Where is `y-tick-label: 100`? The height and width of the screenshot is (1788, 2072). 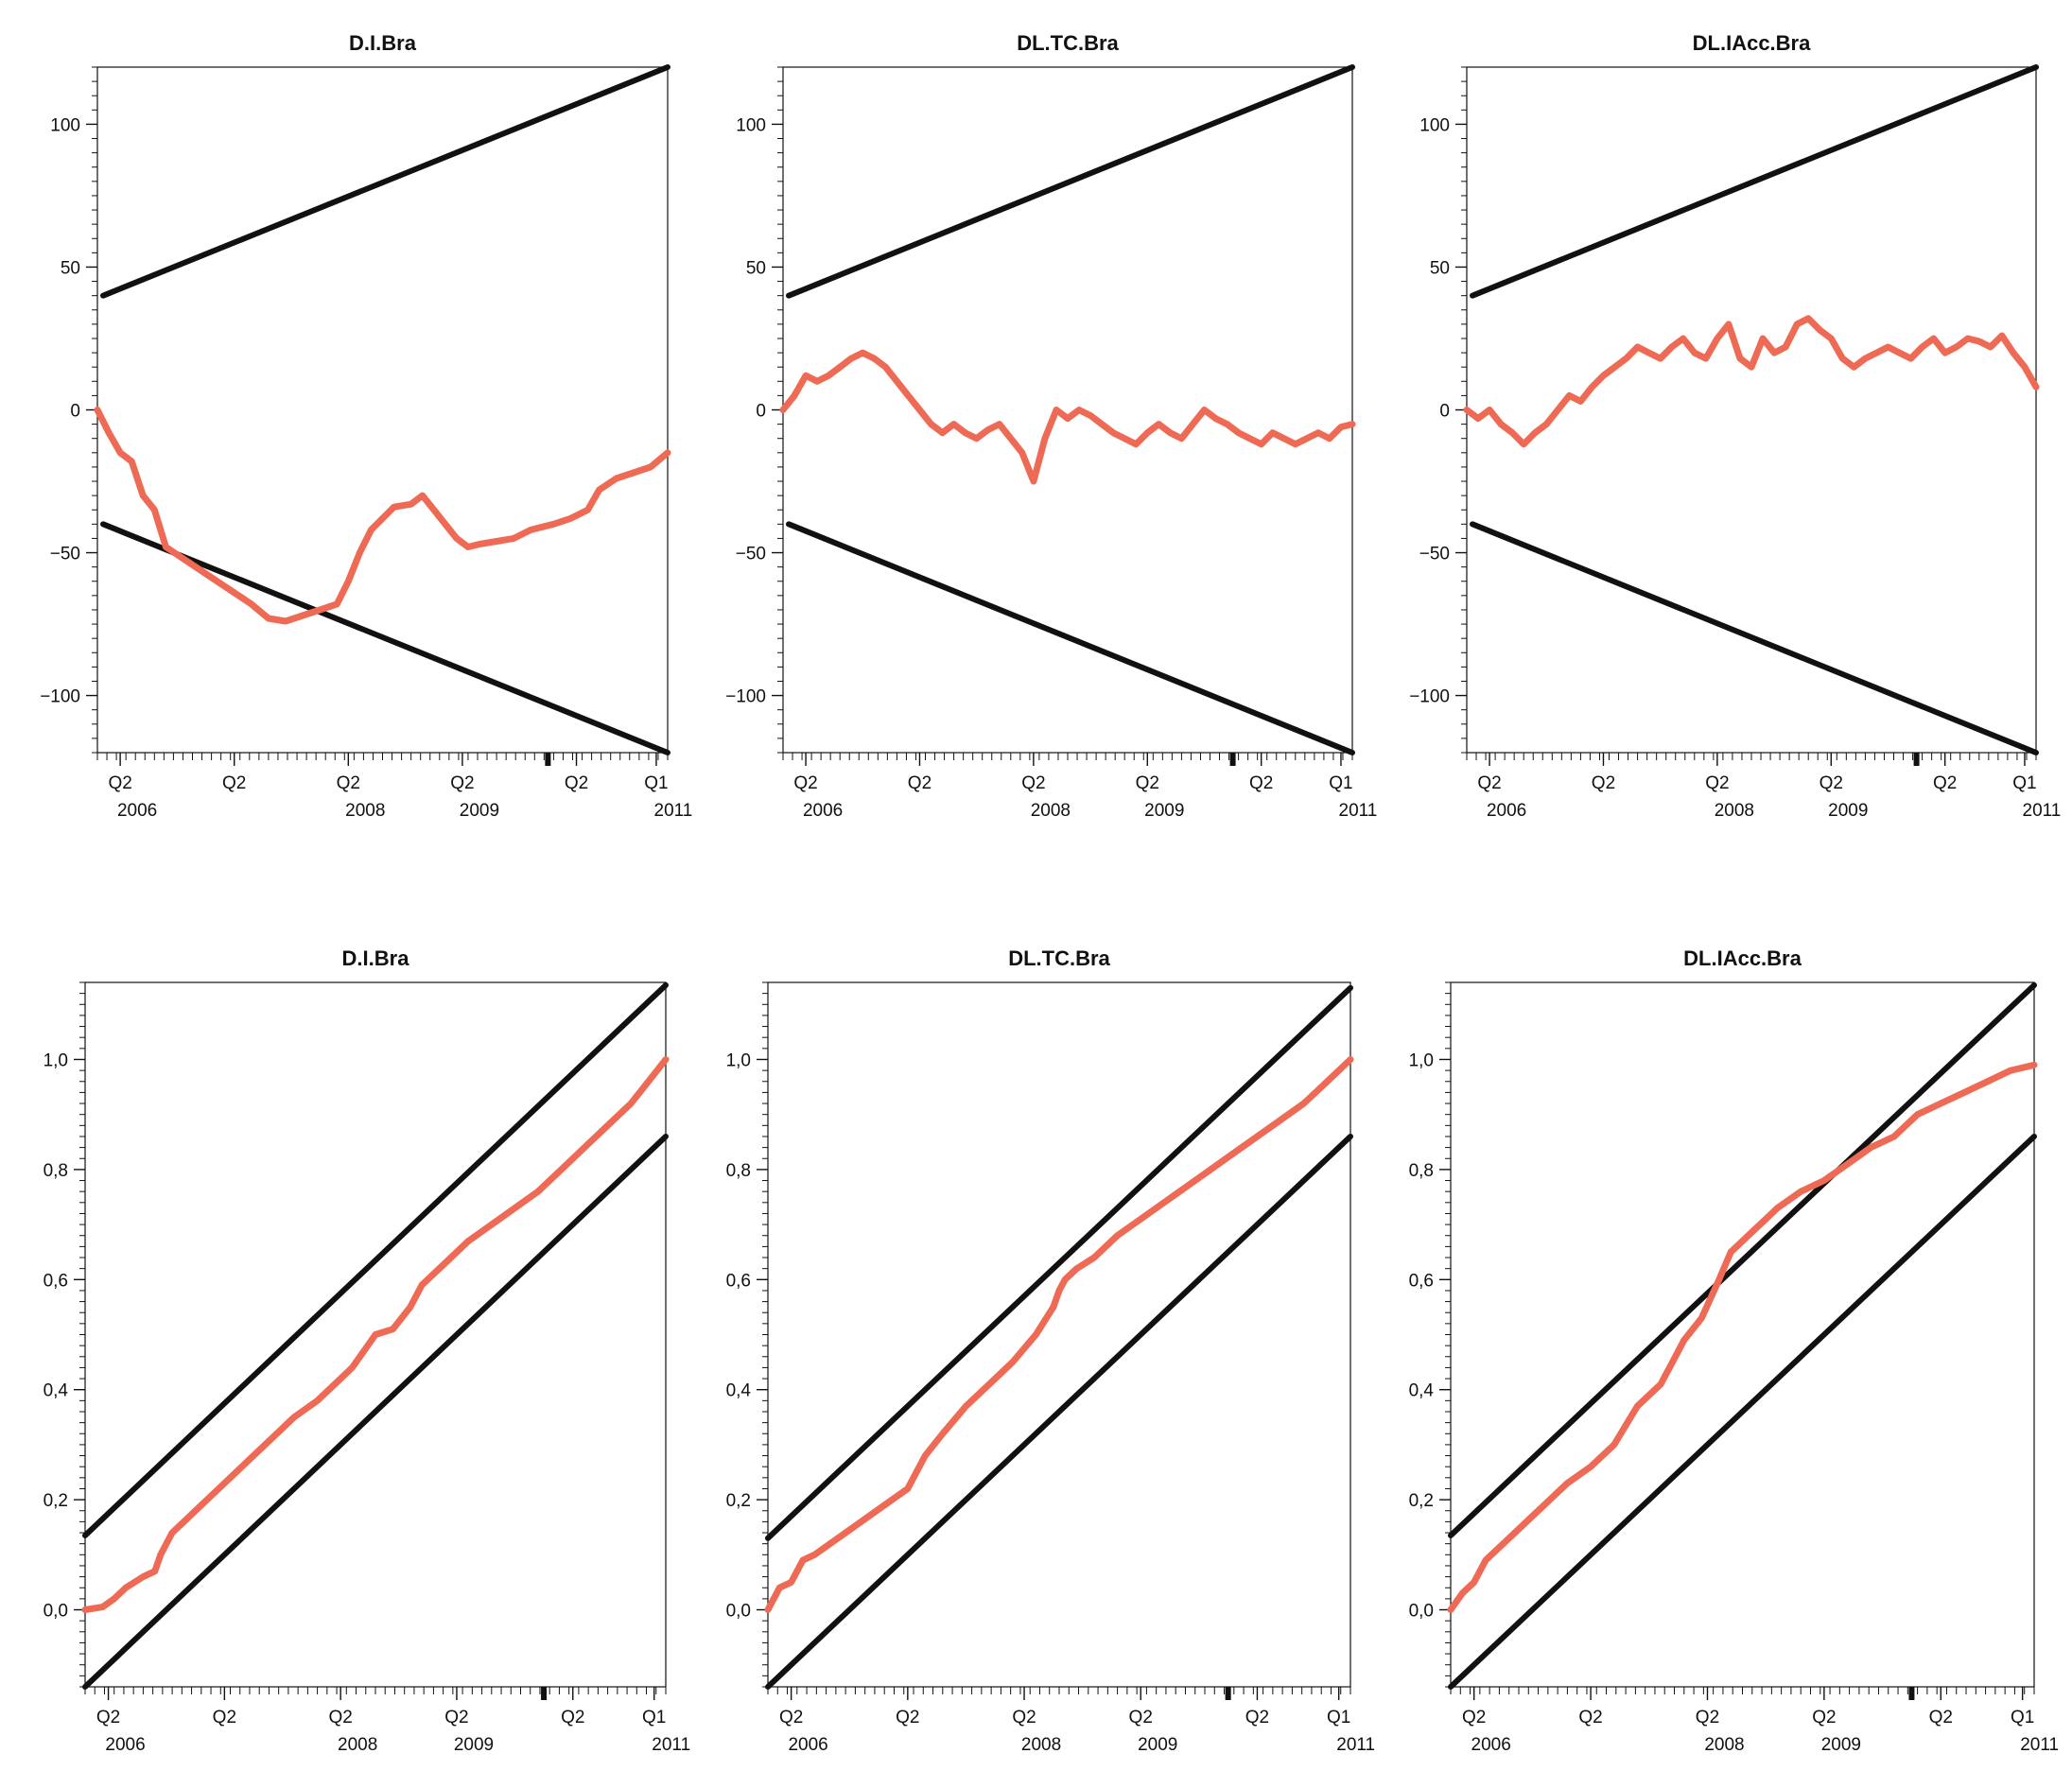 y-tick-label: 100 is located at coordinates (1434, 125).